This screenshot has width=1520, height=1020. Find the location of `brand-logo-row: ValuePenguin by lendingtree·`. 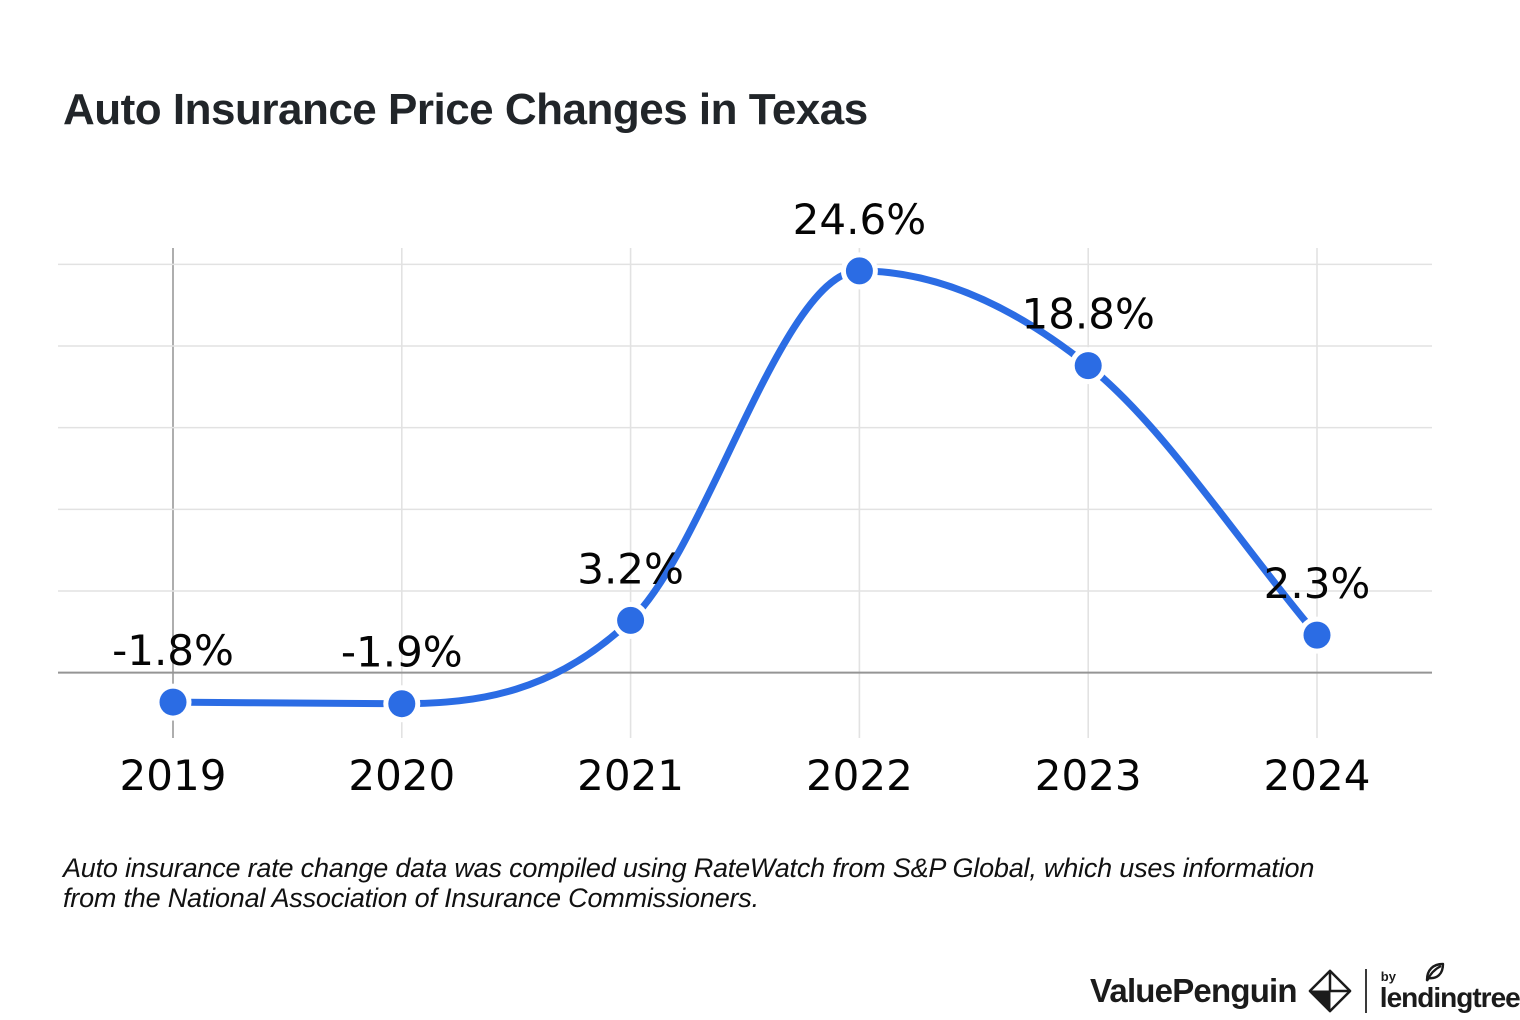

brand-logo-row: ValuePenguin by lendingtree· is located at coordinates (1305, 989).